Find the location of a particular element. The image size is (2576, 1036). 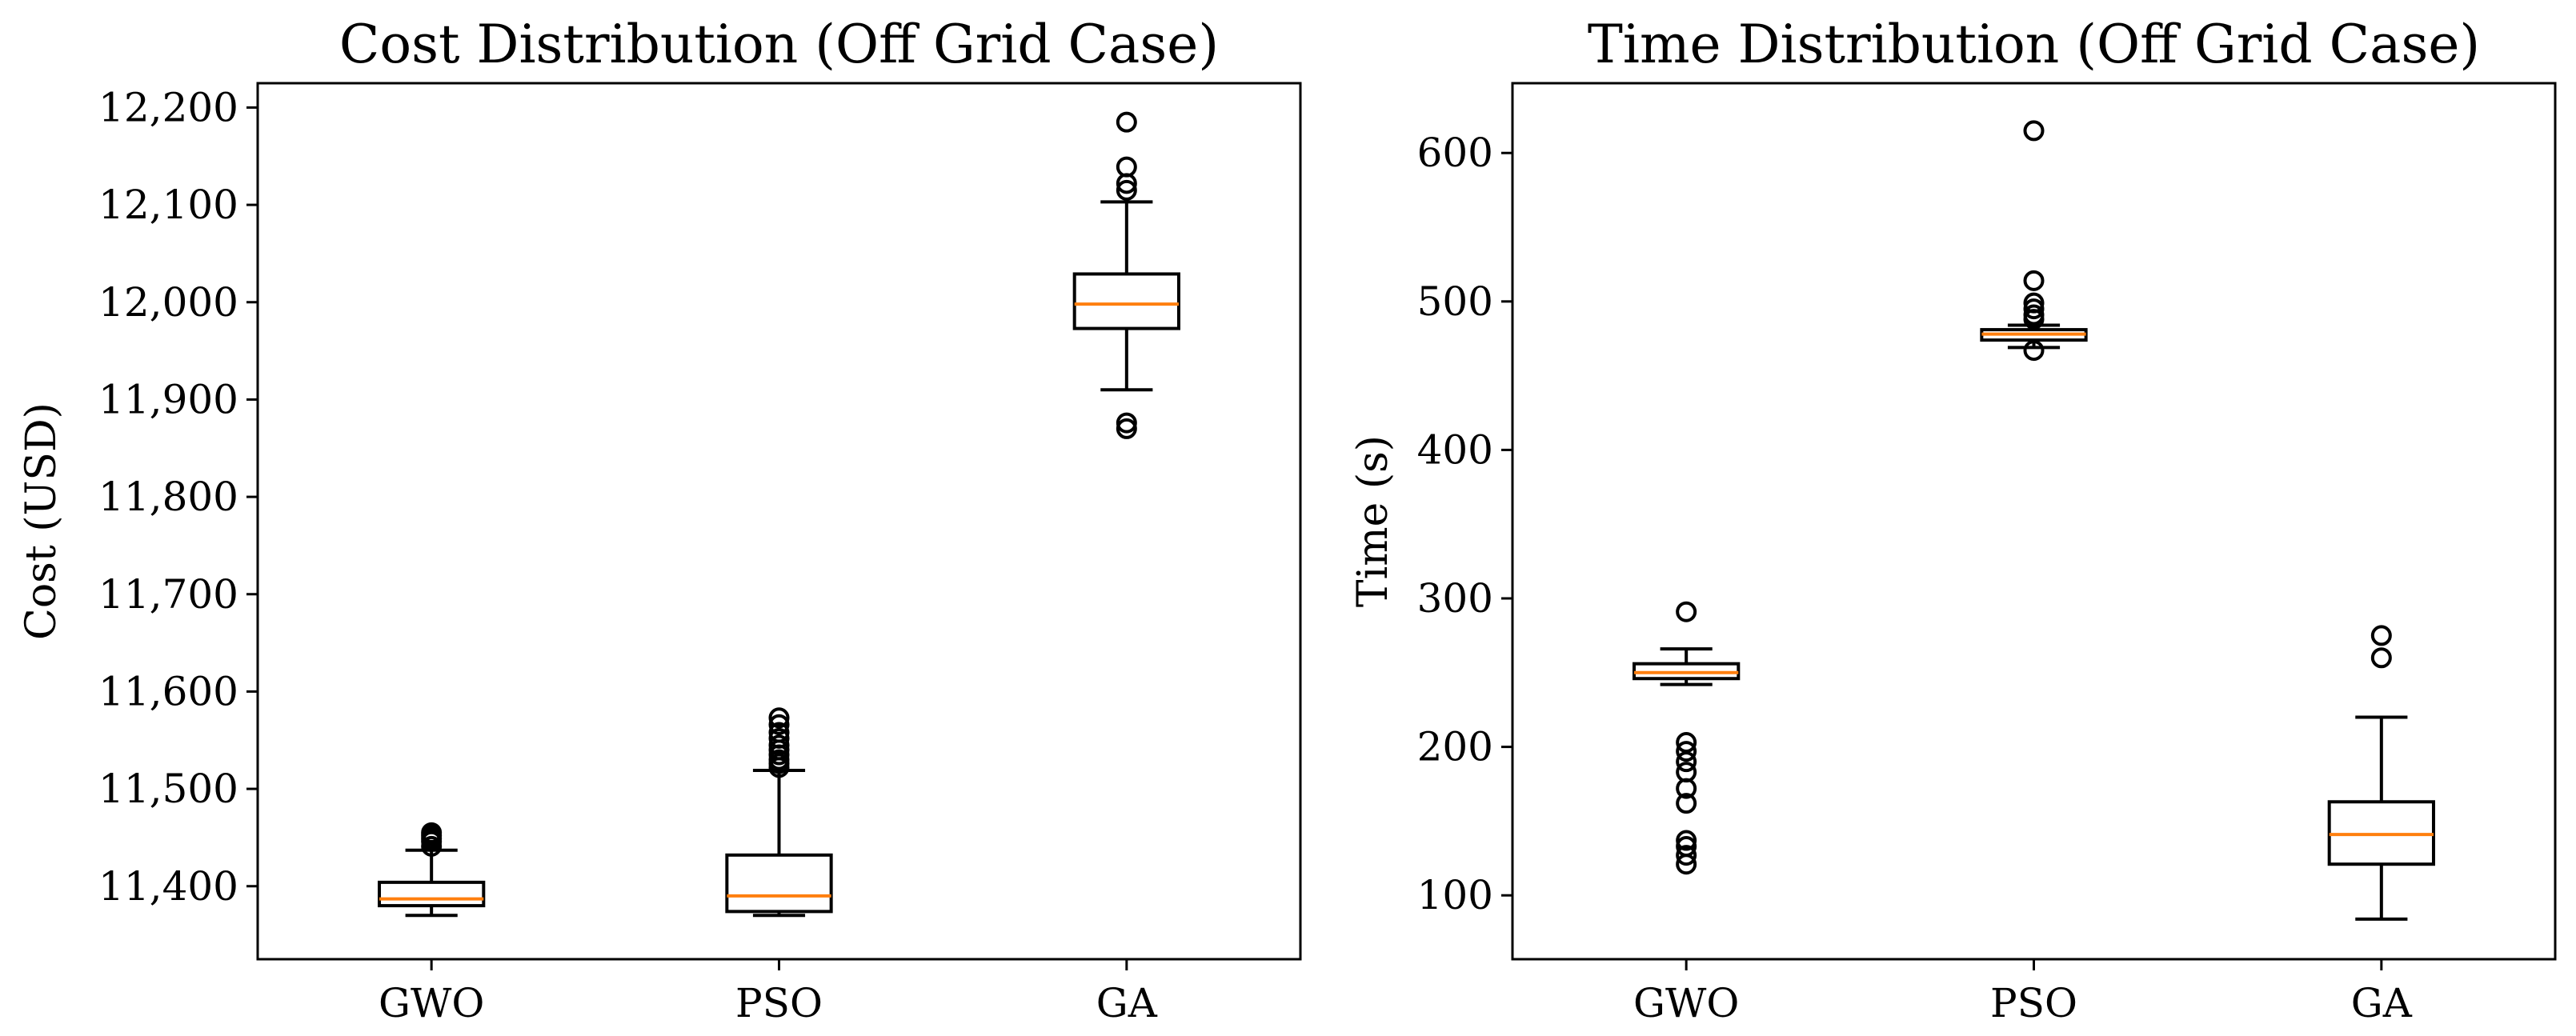

y-axis-label: Cost (USD) is located at coordinates (42, 521).